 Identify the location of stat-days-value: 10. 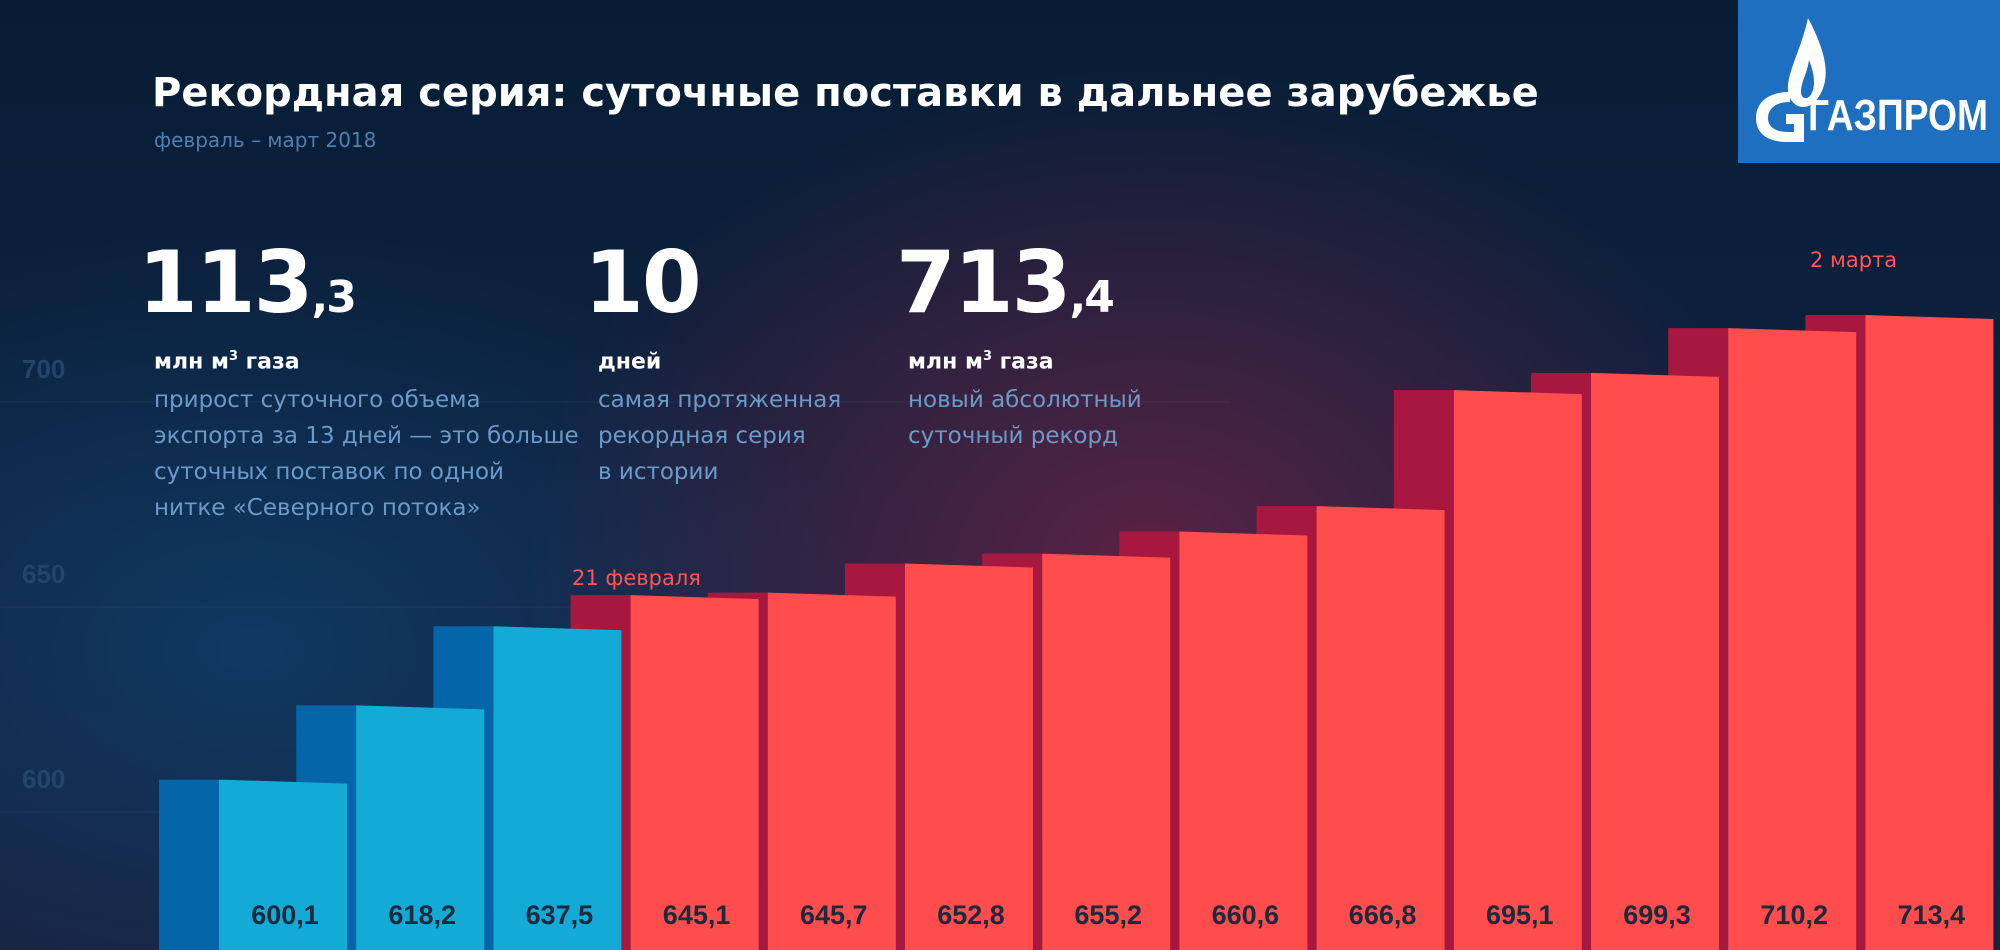
(643, 283).